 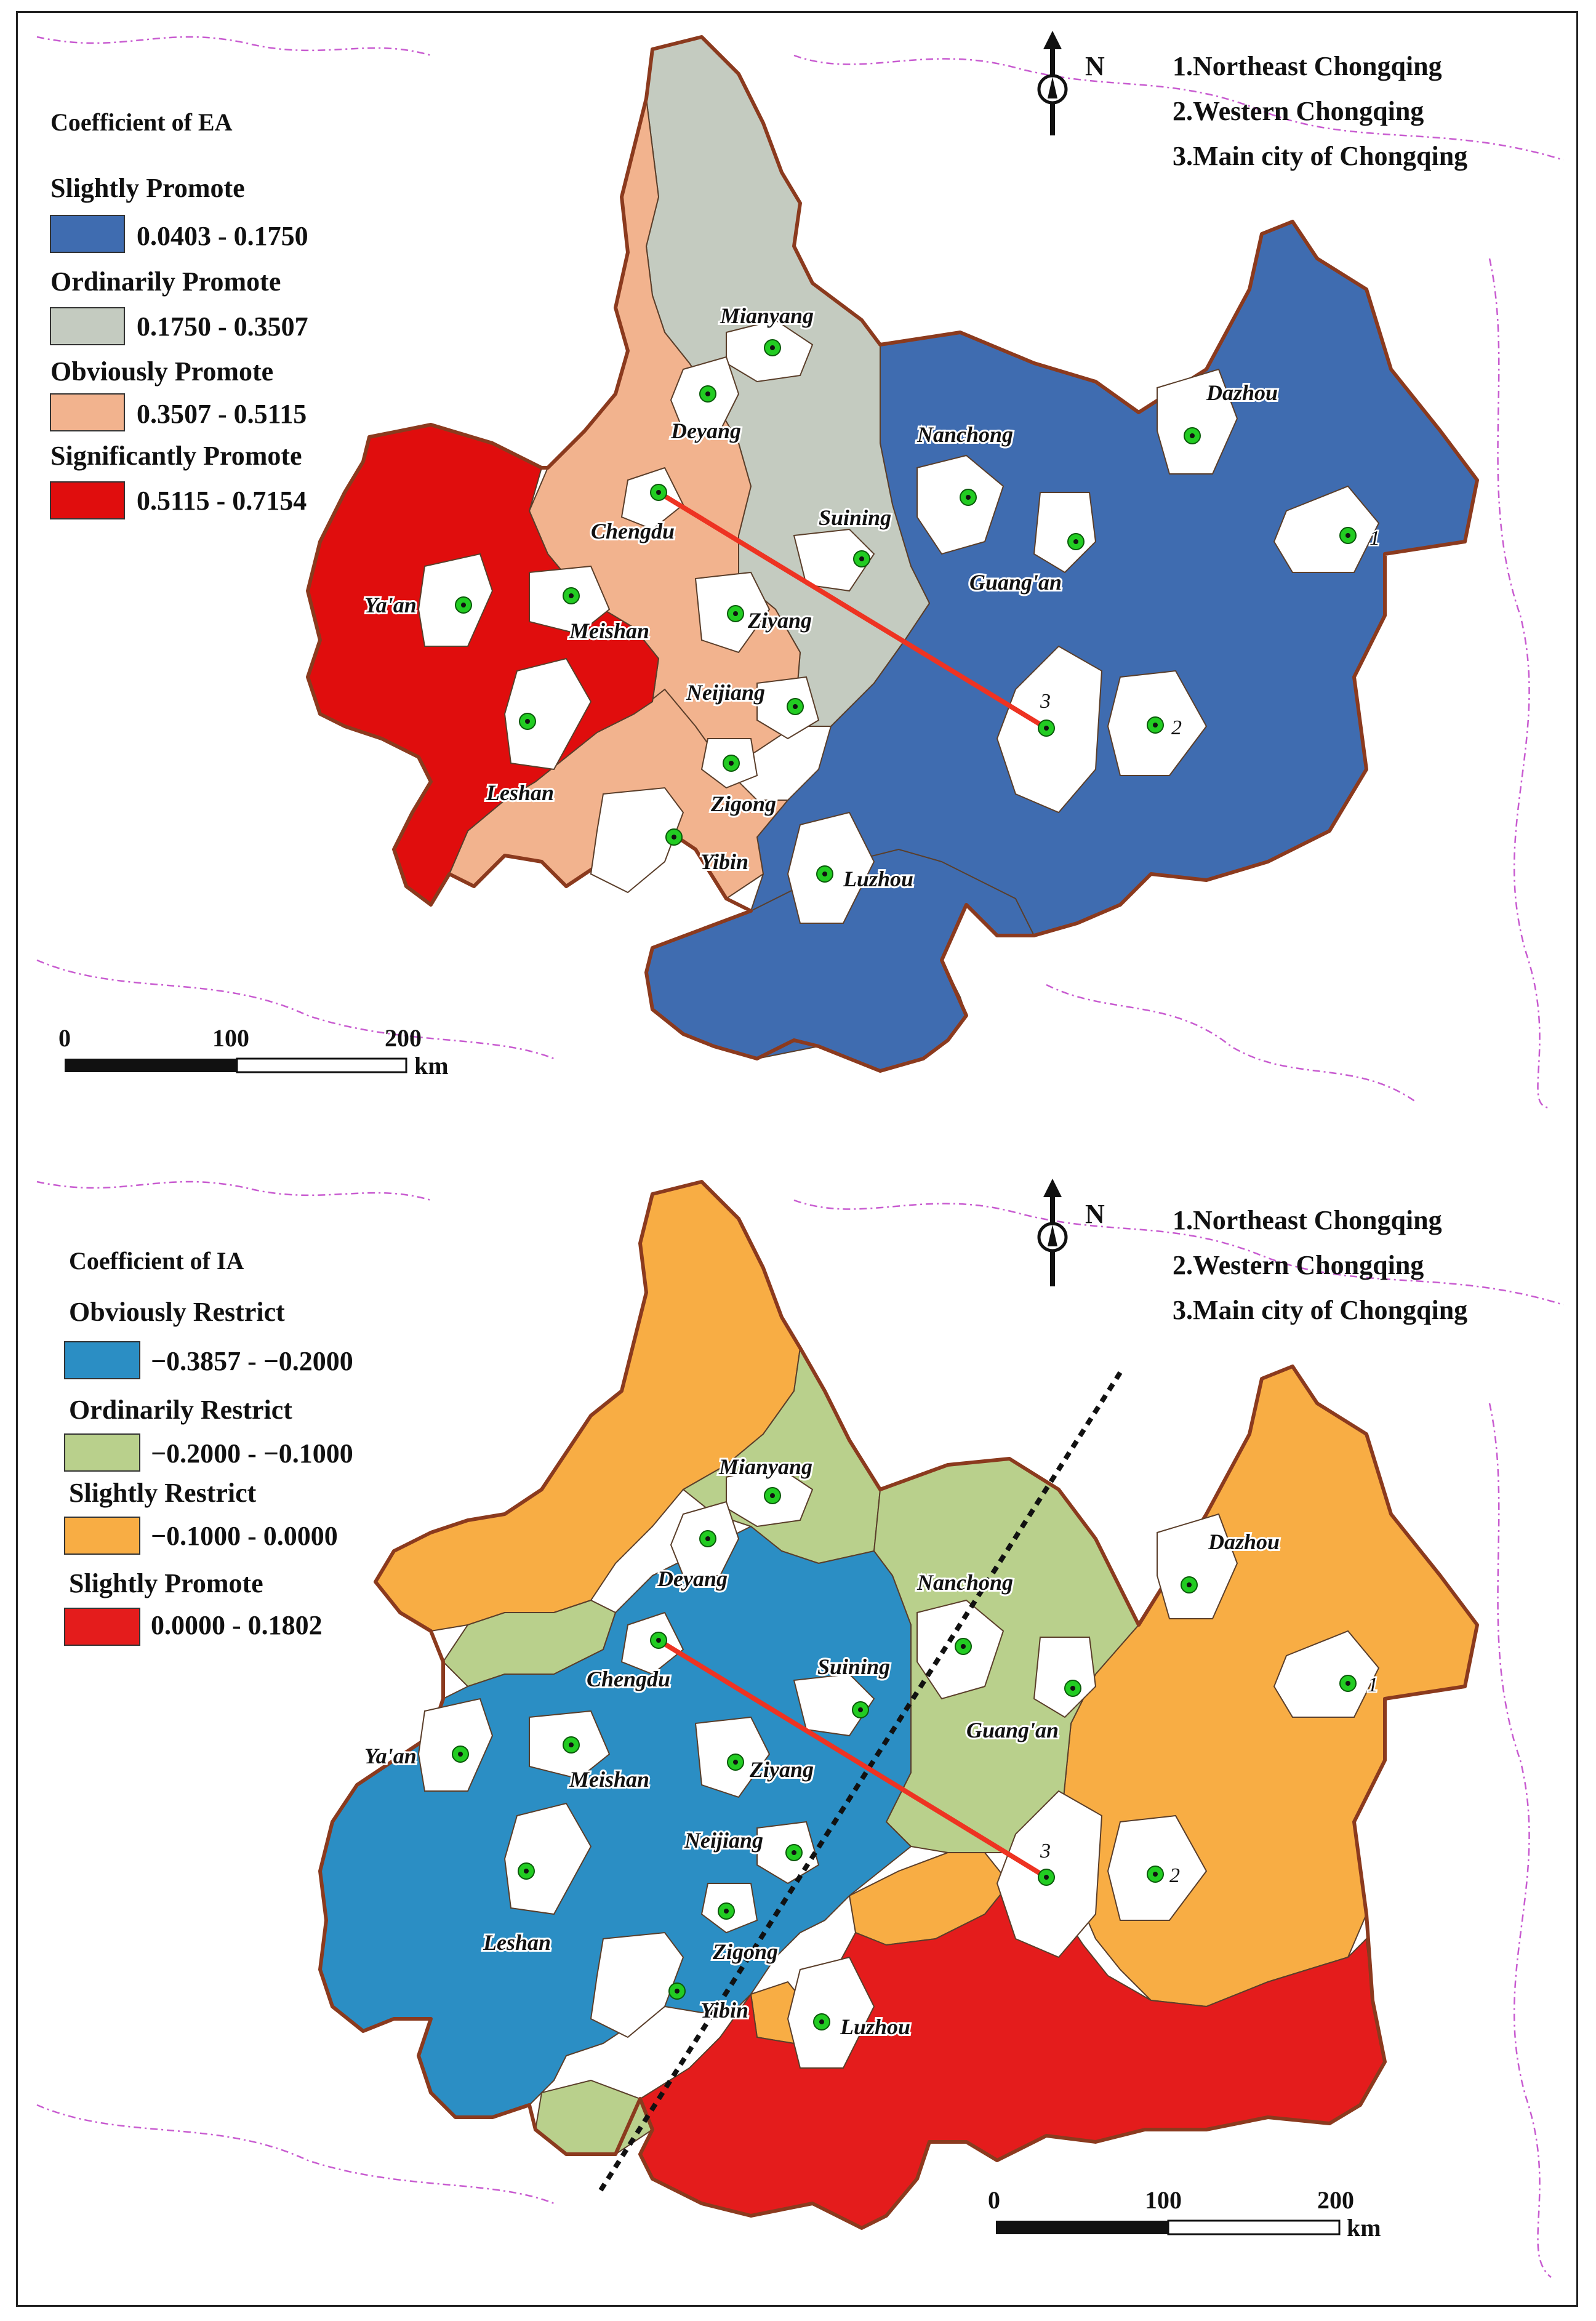 I want to click on city-label-zigong: Zigong, so click(x=743, y=804).